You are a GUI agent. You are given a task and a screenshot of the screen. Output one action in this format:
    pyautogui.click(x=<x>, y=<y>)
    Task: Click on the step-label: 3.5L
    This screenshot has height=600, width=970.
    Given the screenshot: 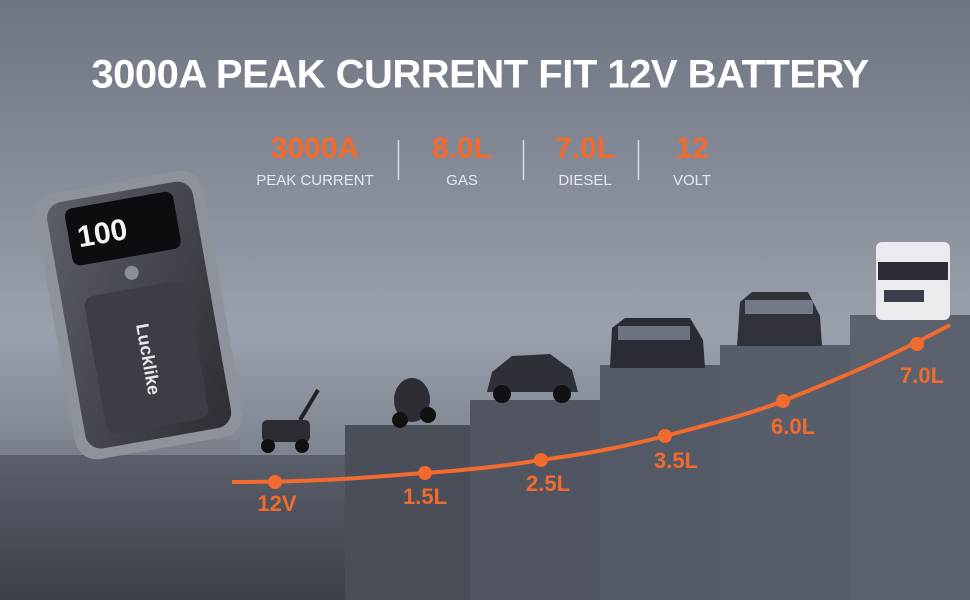 What is the action you would take?
    pyautogui.click(x=676, y=460)
    